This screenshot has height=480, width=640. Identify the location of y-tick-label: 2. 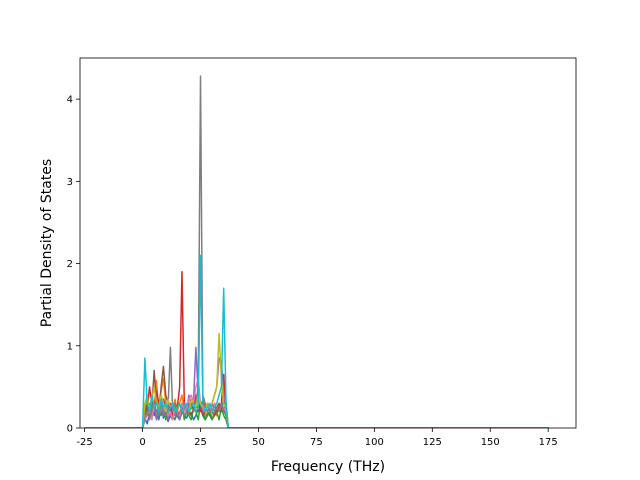
(70, 264).